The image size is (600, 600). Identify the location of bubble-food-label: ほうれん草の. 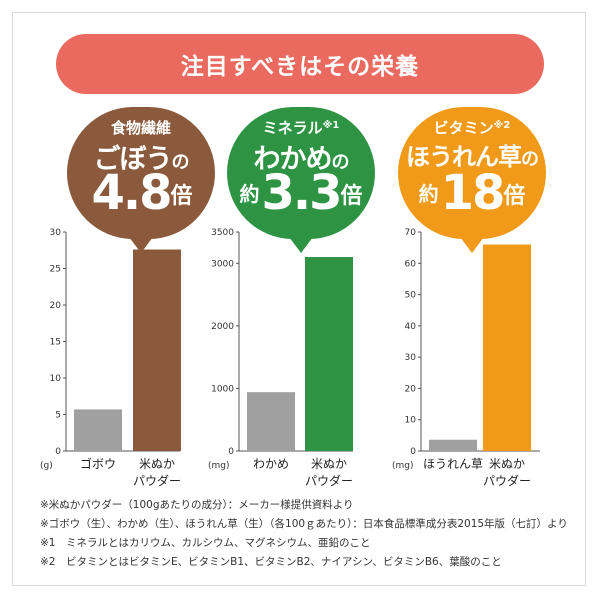
(472, 157).